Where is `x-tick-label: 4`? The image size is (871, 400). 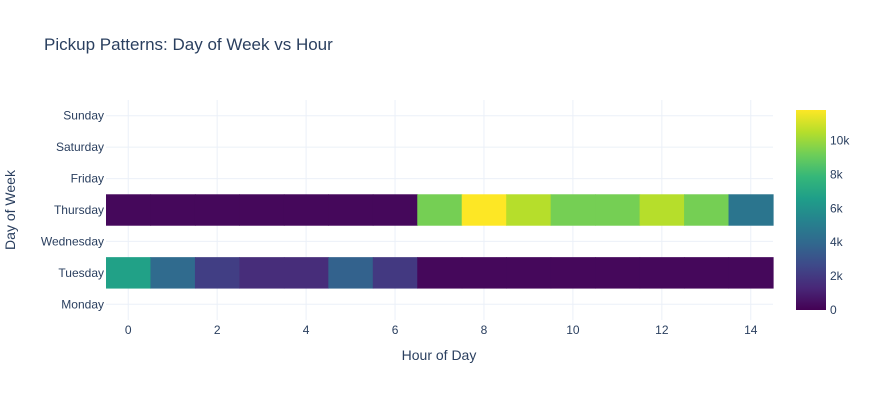
x-tick-label: 4 is located at coordinates (306, 330).